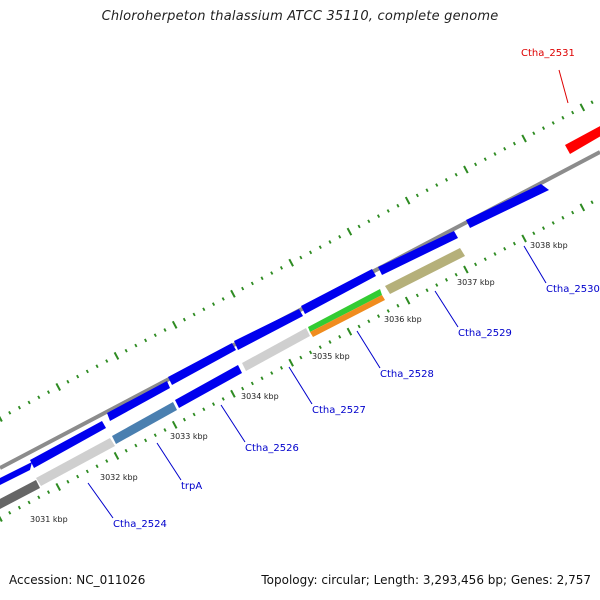  What do you see at coordinates (548, 53) in the screenshot?
I see `gene-label: Ctha_2531` at bounding box center [548, 53].